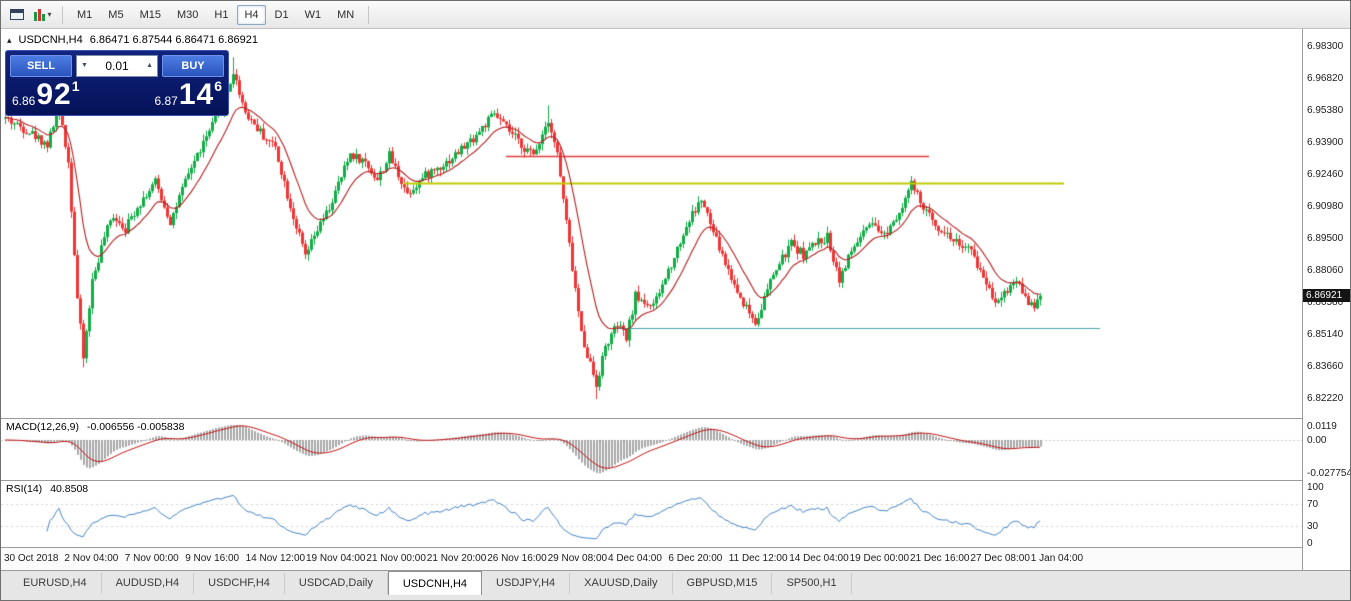 This screenshot has height=601, width=1351. I want to click on buy-price-pip: 6, so click(218, 86).